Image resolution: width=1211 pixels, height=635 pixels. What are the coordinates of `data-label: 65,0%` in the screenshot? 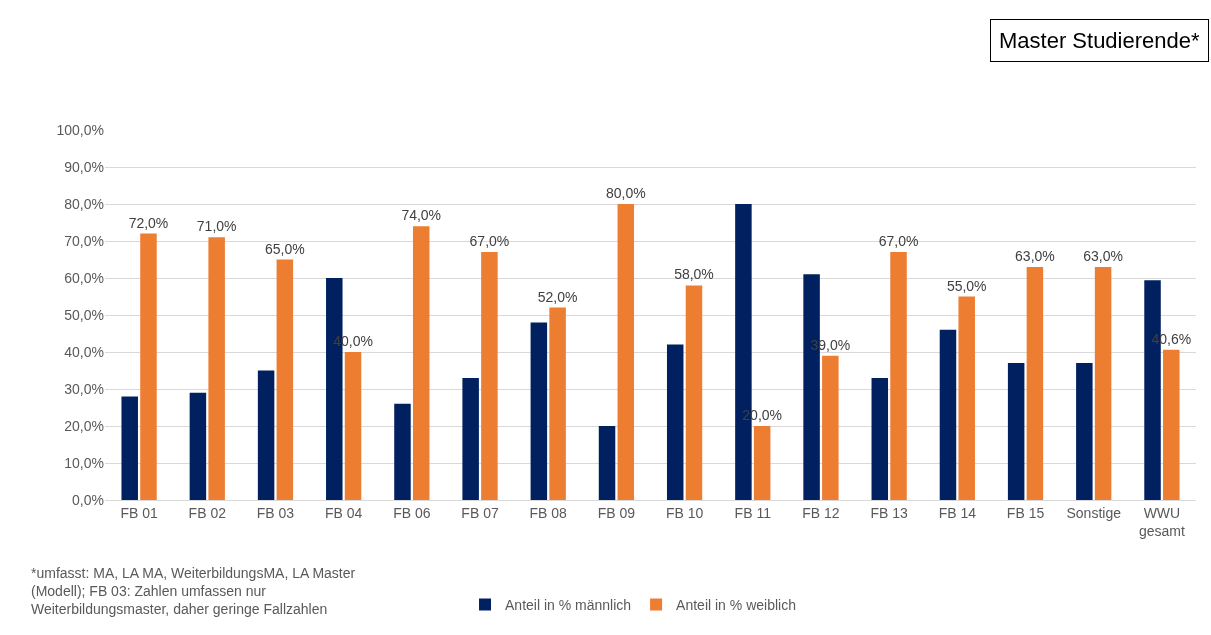 It's located at (284, 248).